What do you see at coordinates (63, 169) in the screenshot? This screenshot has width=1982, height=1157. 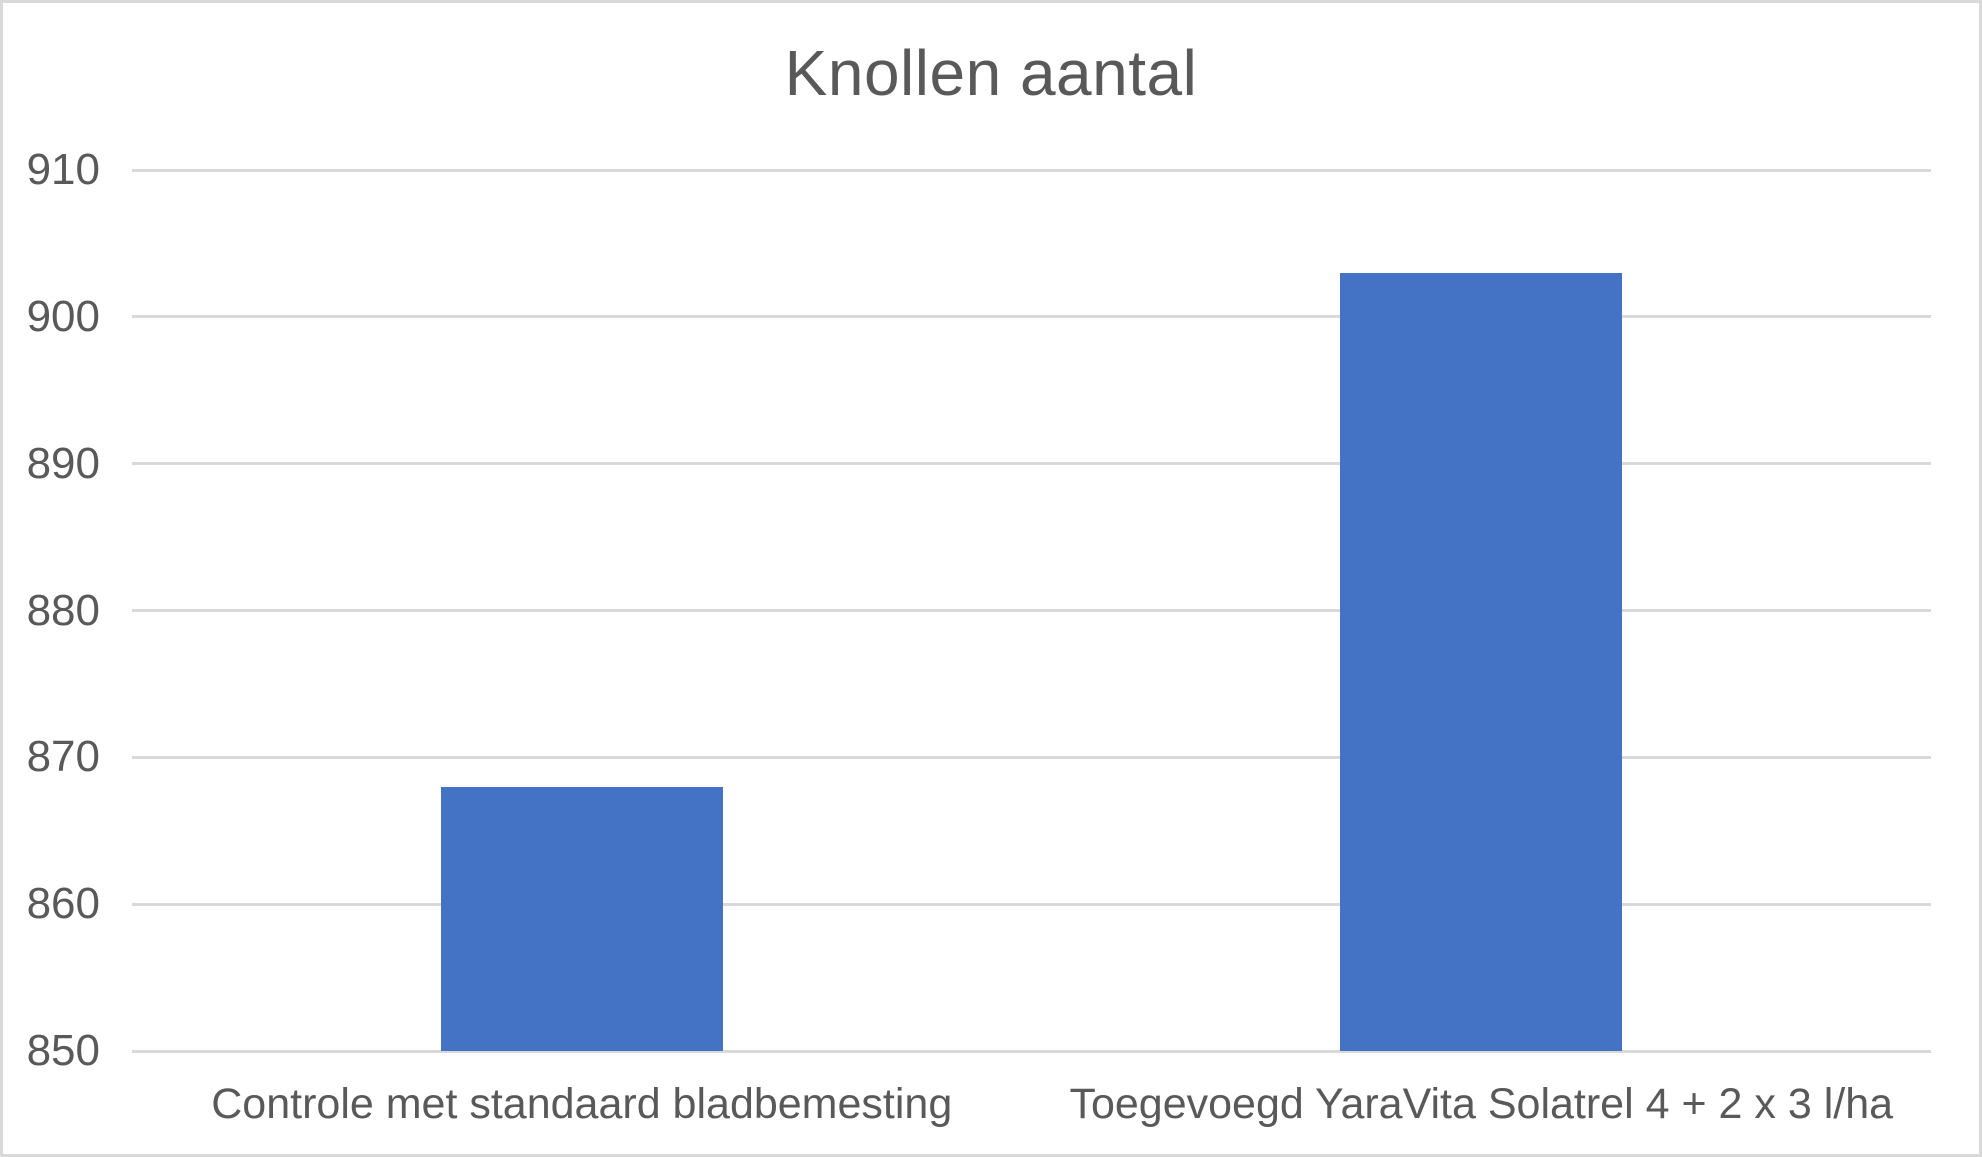 I see `y-tick-label: 910` at bounding box center [63, 169].